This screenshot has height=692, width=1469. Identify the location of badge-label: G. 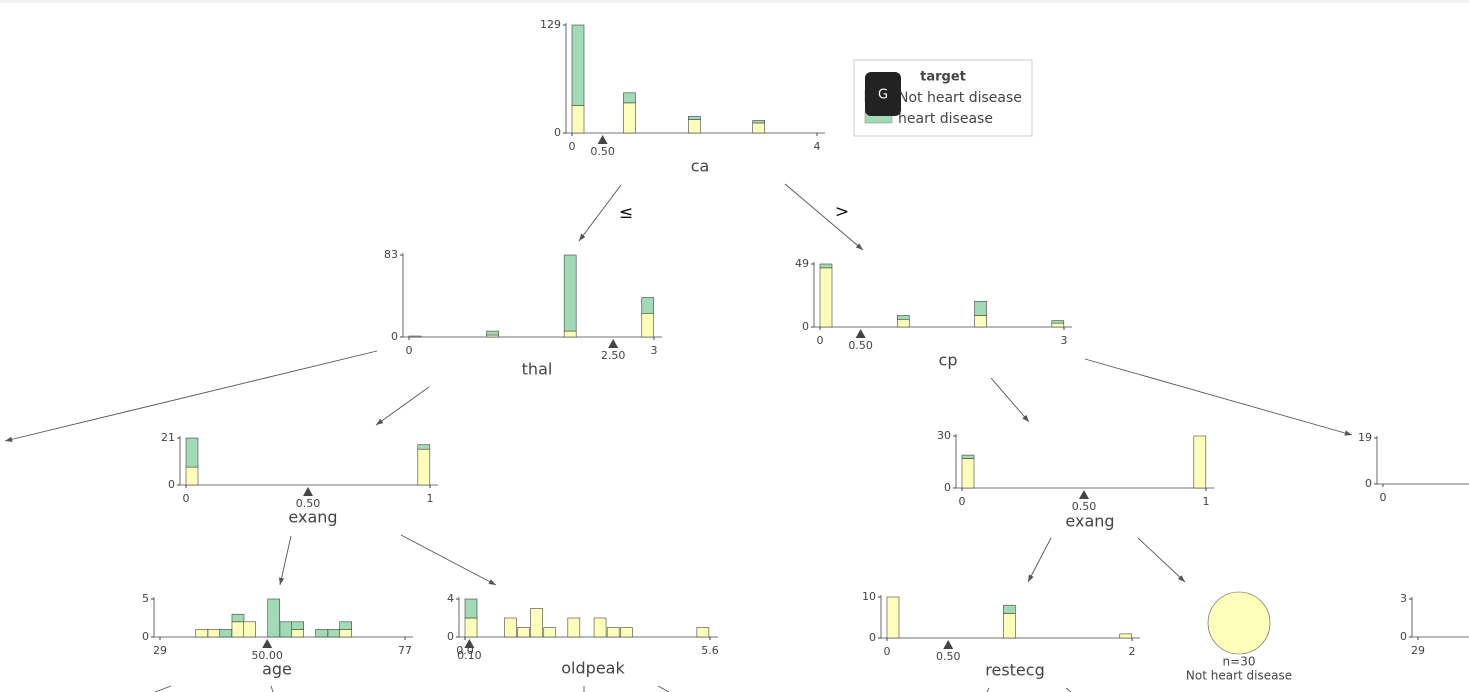
(883, 95).